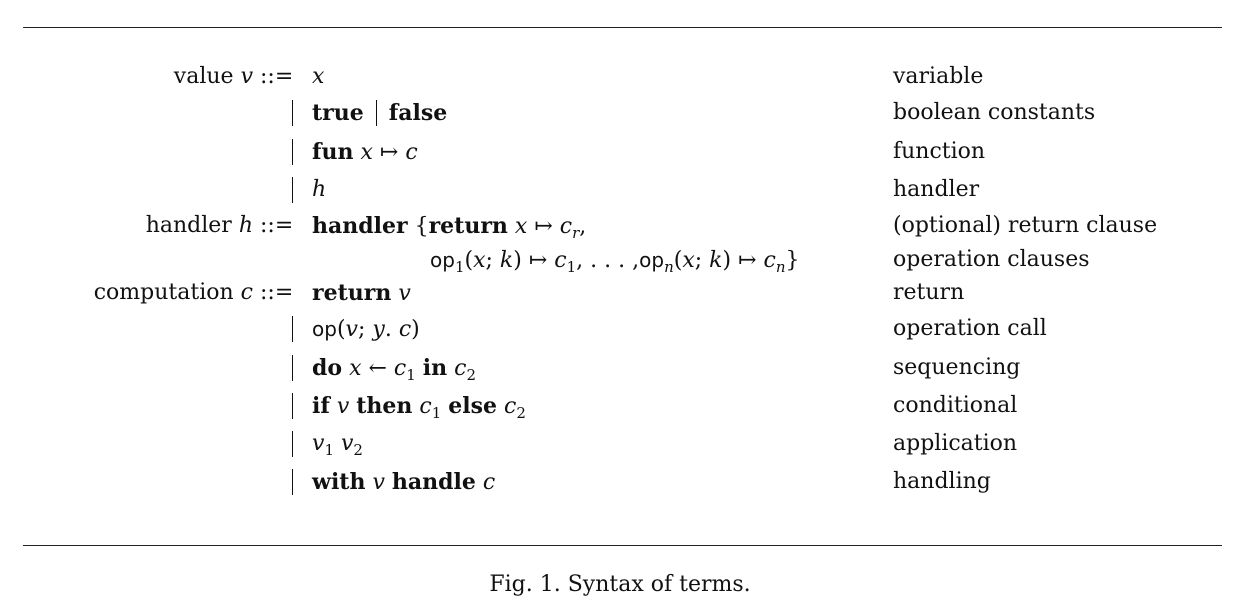 The width and height of the screenshot is (1240, 612). Describe the element at coordinates (246, 292) in the screenshot. I see `metavariable: c` at that location.